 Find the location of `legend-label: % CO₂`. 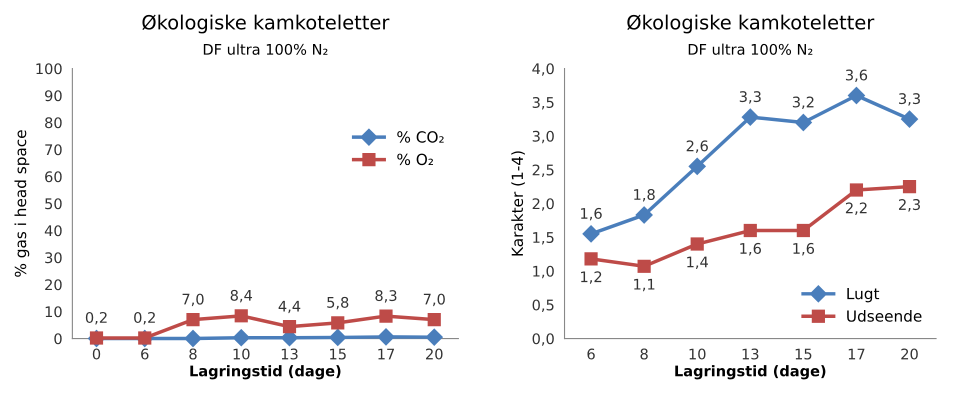

legend-label: % CO₂ is located at coordinates (420, 137).